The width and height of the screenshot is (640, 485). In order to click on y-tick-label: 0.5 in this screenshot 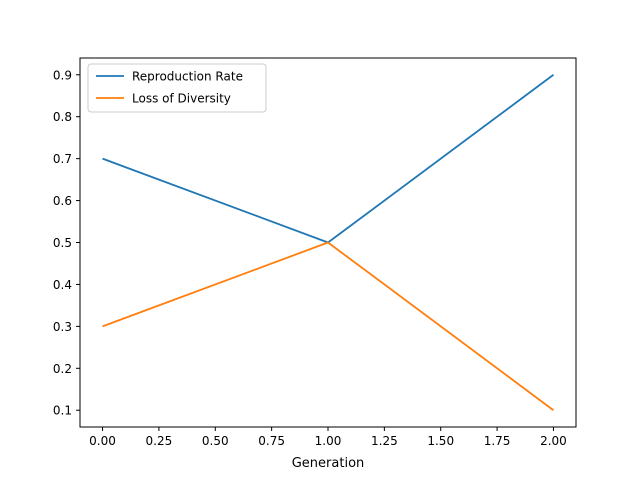, I will do `click(62, 243)`.